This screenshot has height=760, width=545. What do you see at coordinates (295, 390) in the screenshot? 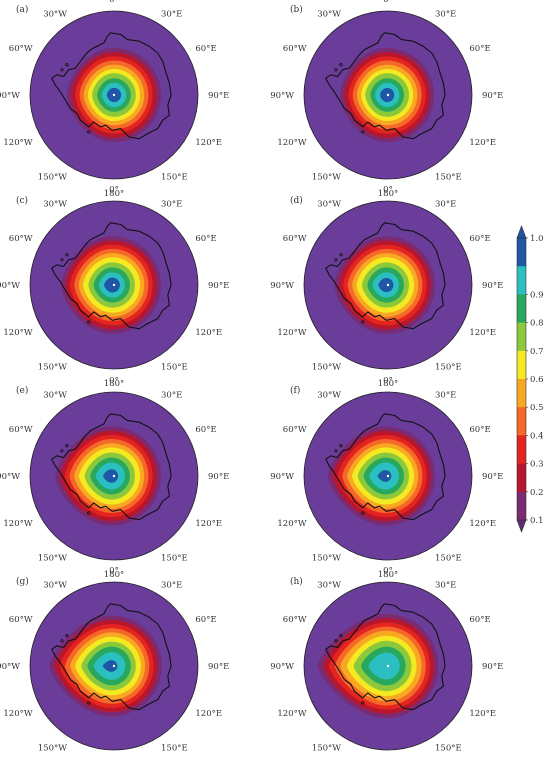
I see `panel-label: (f)` at bounding box center [295, 390].